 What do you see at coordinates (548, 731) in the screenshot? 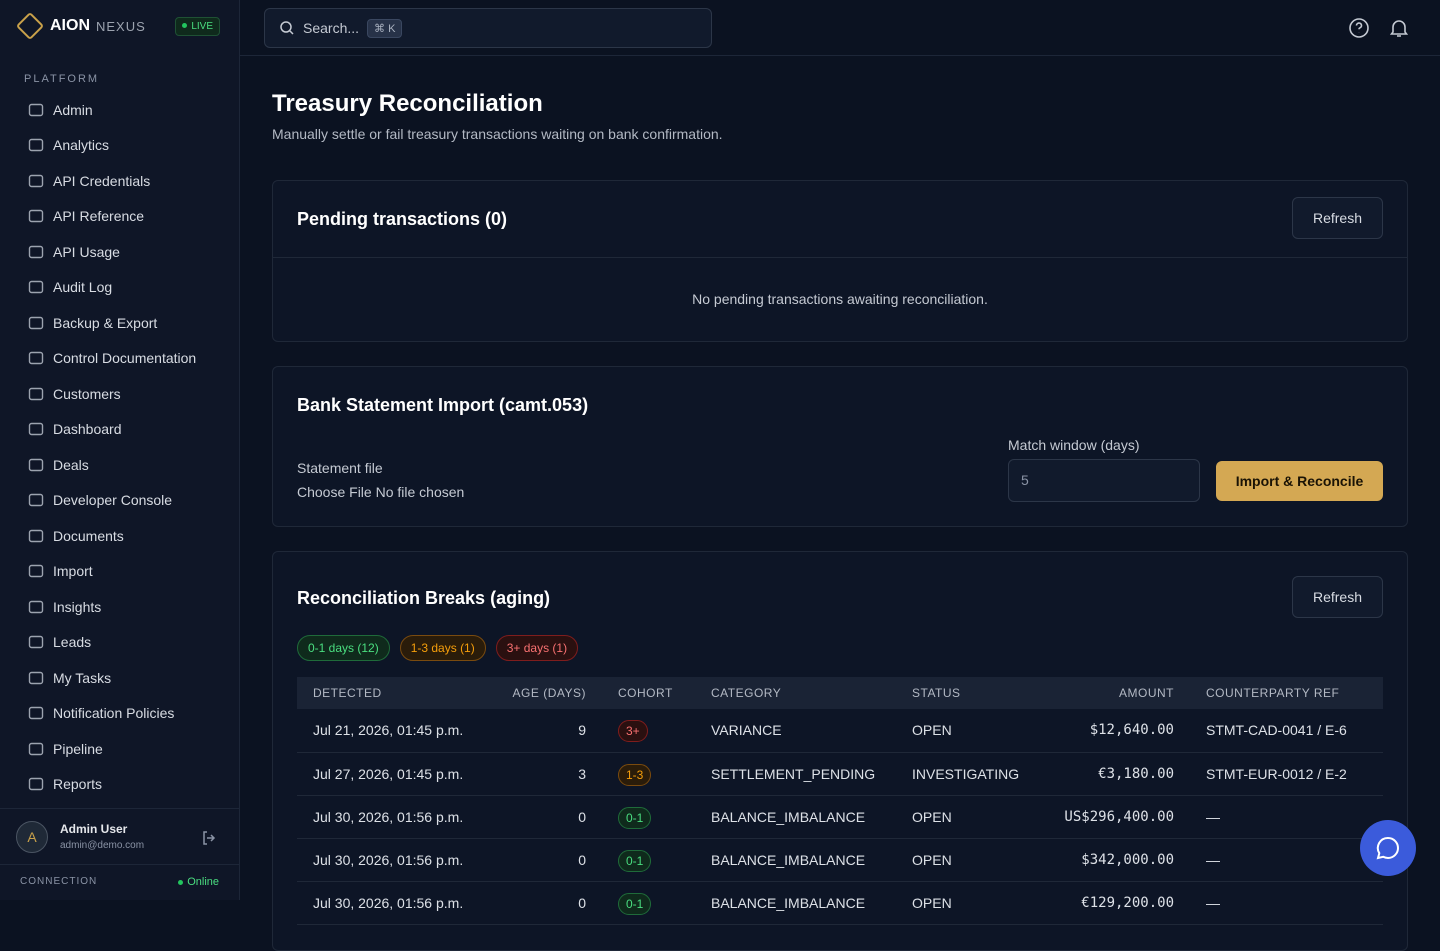
I see `cell: 9` at bounding box center [548, 731].